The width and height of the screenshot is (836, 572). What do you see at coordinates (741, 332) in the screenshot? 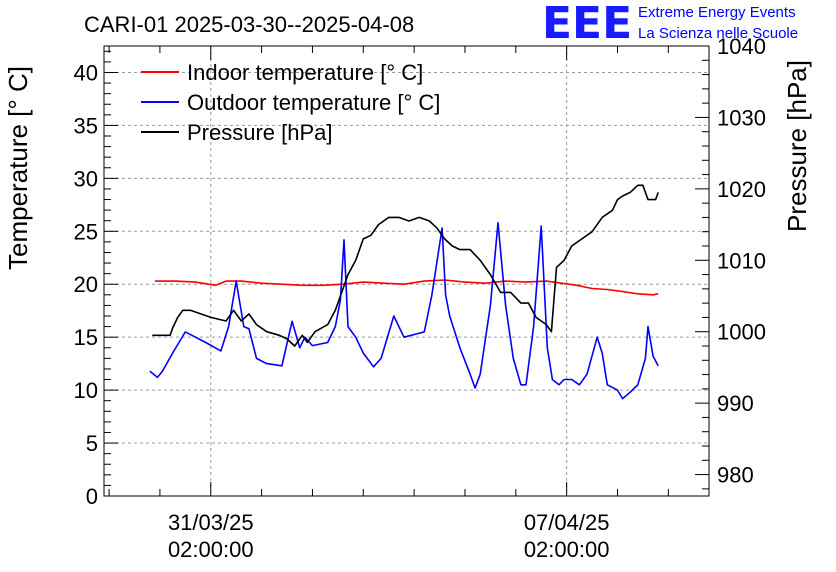
I see `right-tick-label: 1000` at bounding box center [741, 332].